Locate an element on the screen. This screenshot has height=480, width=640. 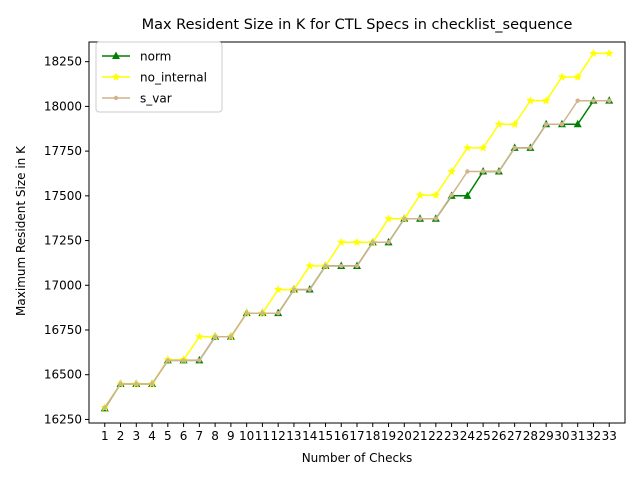
x-tick-label: 33 is located at coordinates (609, 436).